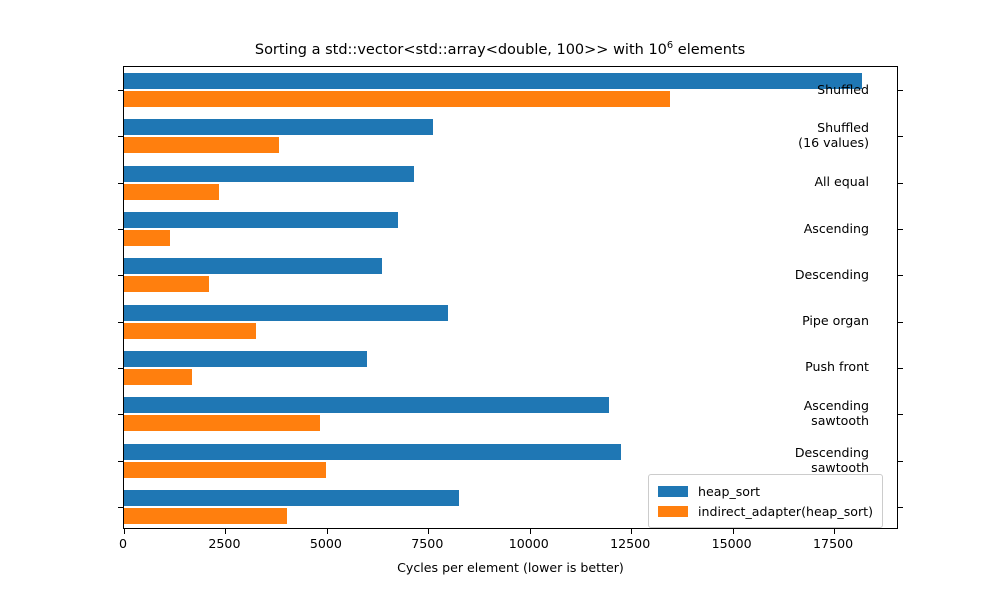 The image size is (1000, 600). I want to click on chart-legend: heap_sort indirect_adapter(heap_sort), so click(766, 501).